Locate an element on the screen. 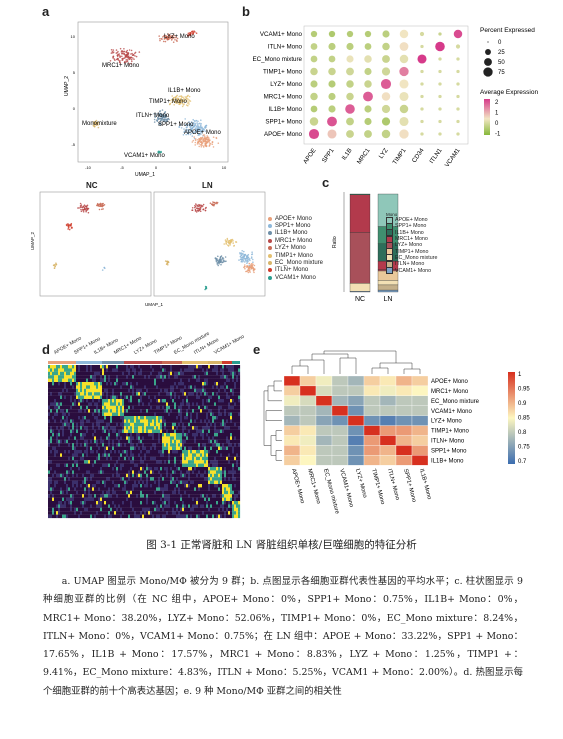 This screenshot has height=739, width=563. umap-ytick: -5 is located at coordinates (73, 144).